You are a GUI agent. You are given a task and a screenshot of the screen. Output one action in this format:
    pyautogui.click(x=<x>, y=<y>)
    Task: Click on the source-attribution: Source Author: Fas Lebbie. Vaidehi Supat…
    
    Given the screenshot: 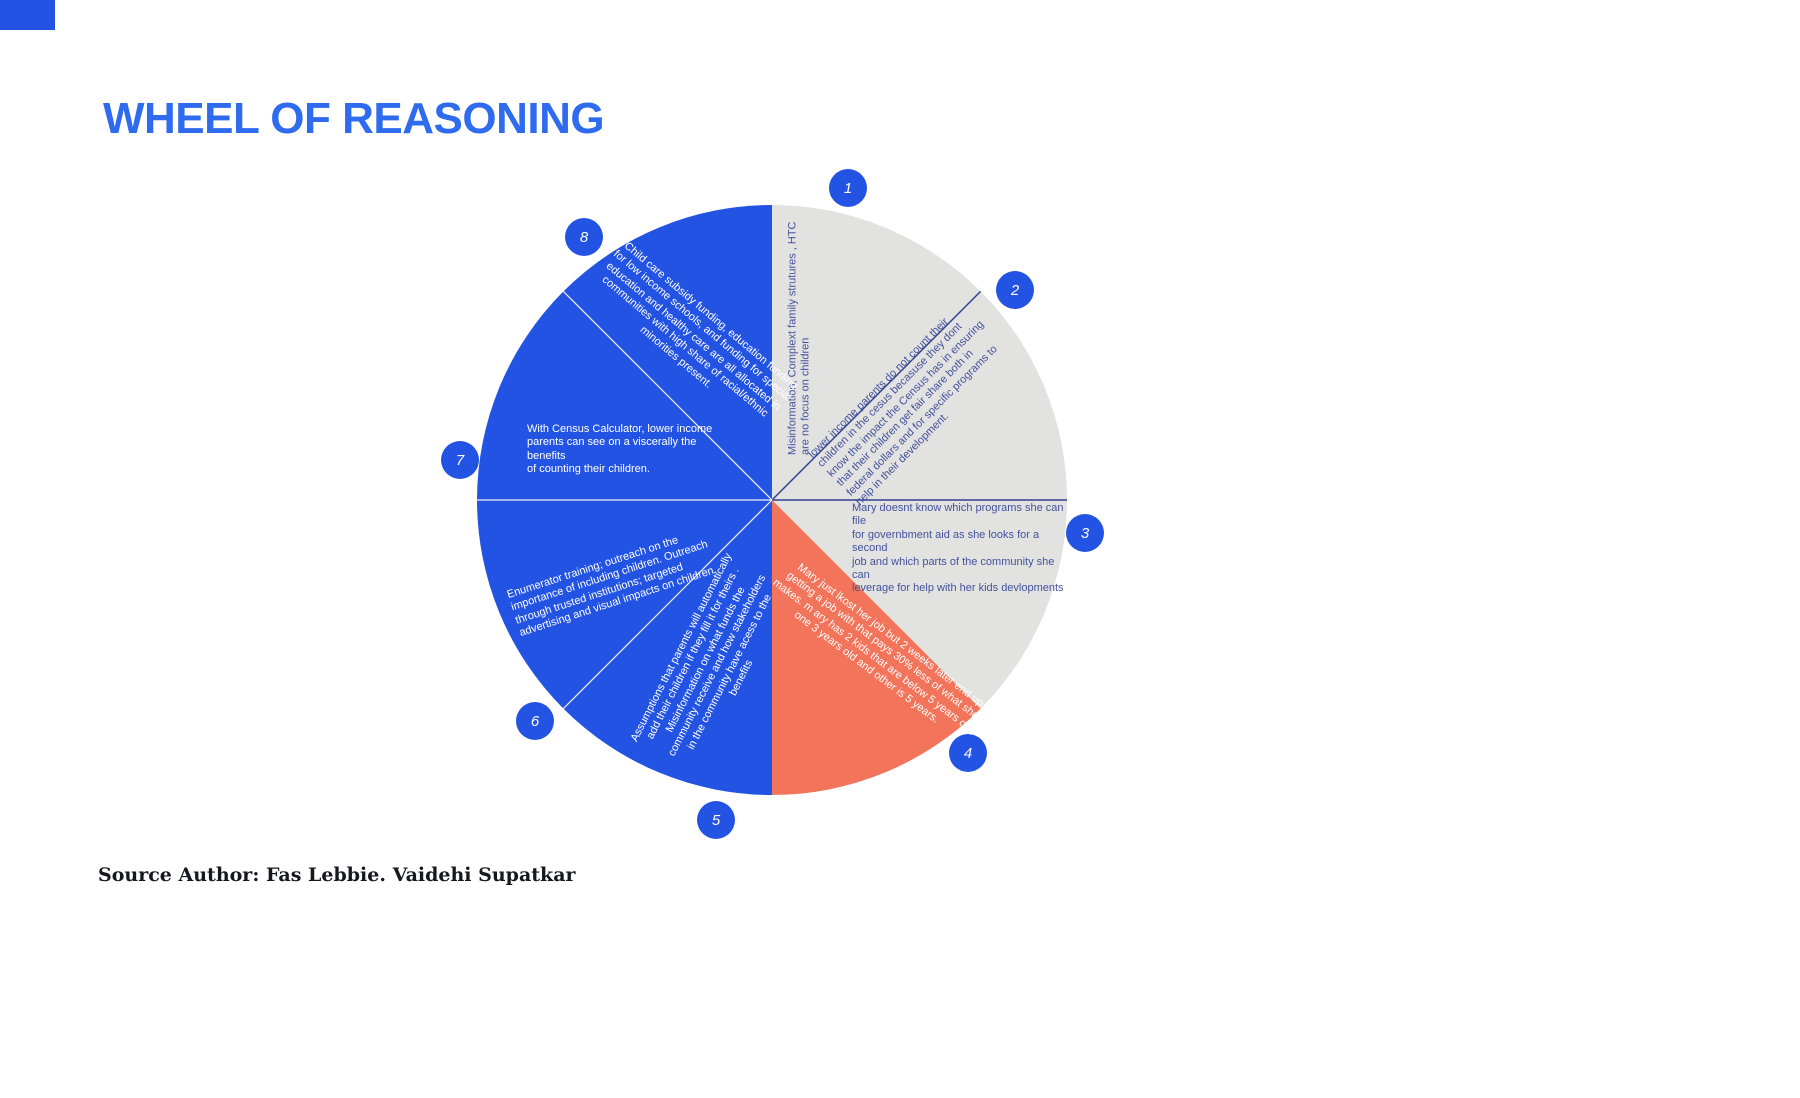 What is the action you would take?
    pyautogui.click(x=337, y=875)
    